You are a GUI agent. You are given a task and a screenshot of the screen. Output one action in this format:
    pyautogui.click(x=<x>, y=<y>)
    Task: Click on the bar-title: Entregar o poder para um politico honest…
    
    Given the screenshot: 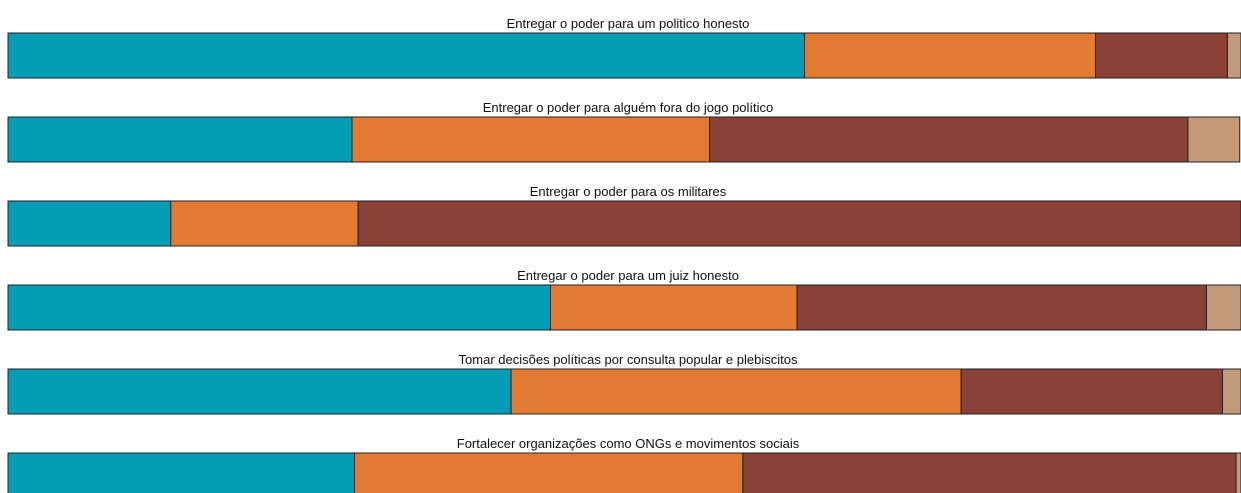 What is the action you would take?
    pyautogui.click(x=628, y=23)
    